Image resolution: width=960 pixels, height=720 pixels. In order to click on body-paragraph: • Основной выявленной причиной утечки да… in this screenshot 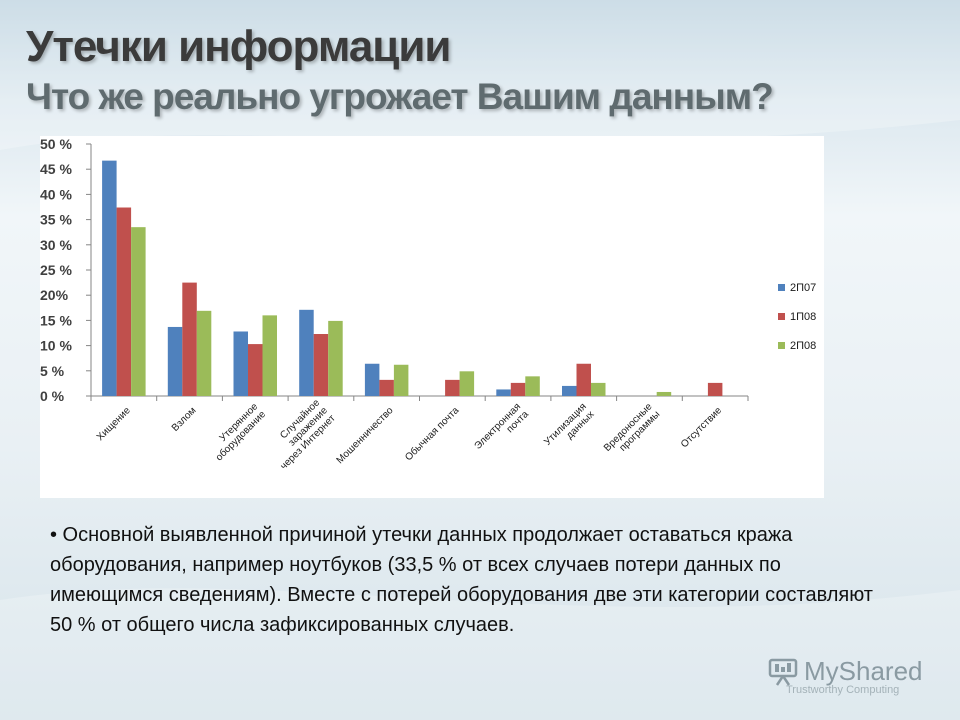, I will do `click(470, 580)`.